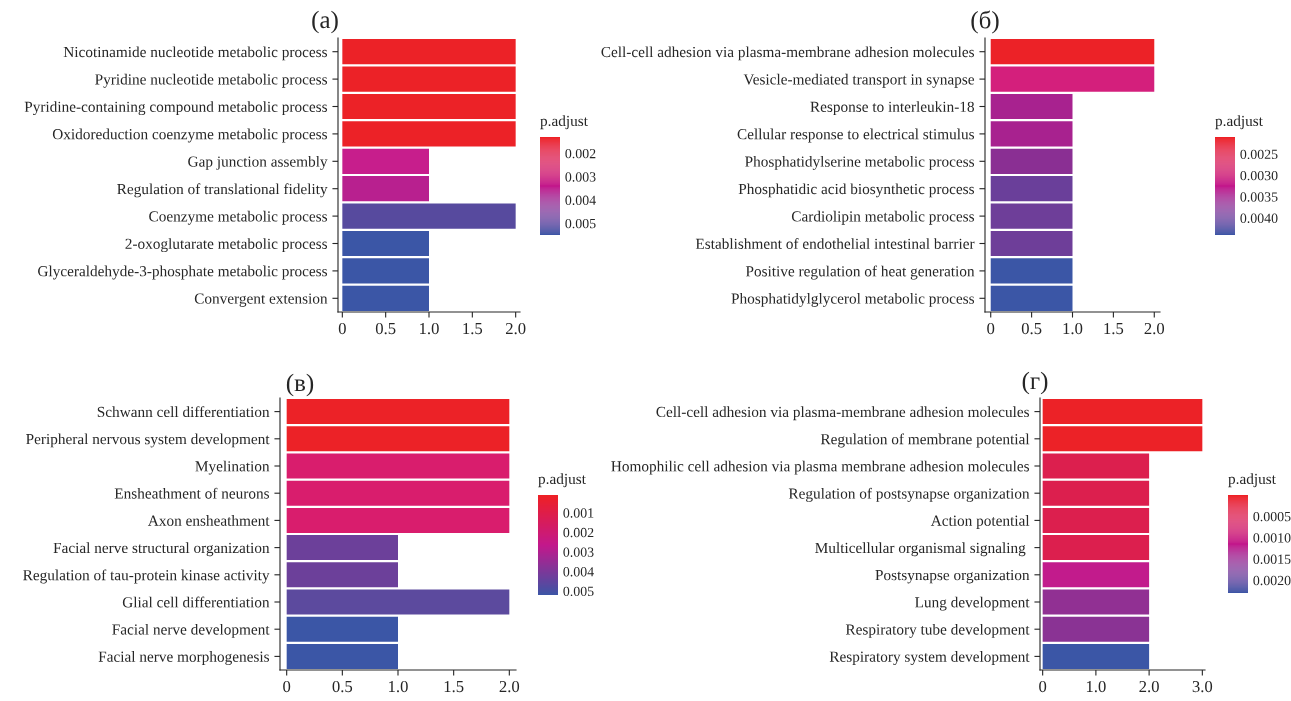  What do you see at coordinates (1272, 516) in the screenshot?
I see `color-bar-label: 0.0005` at bounding box center [1272, 516].